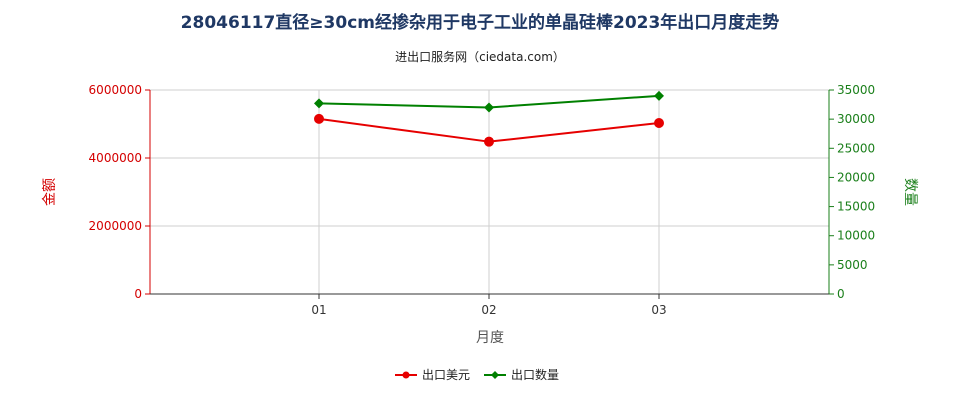 Image resolution: width=960 pixels, height=400 pixels. What do you see at coordinates (856, 119) in the screenshot?
I see `right-tick-label: 30000` at bounding box center [856, 119].